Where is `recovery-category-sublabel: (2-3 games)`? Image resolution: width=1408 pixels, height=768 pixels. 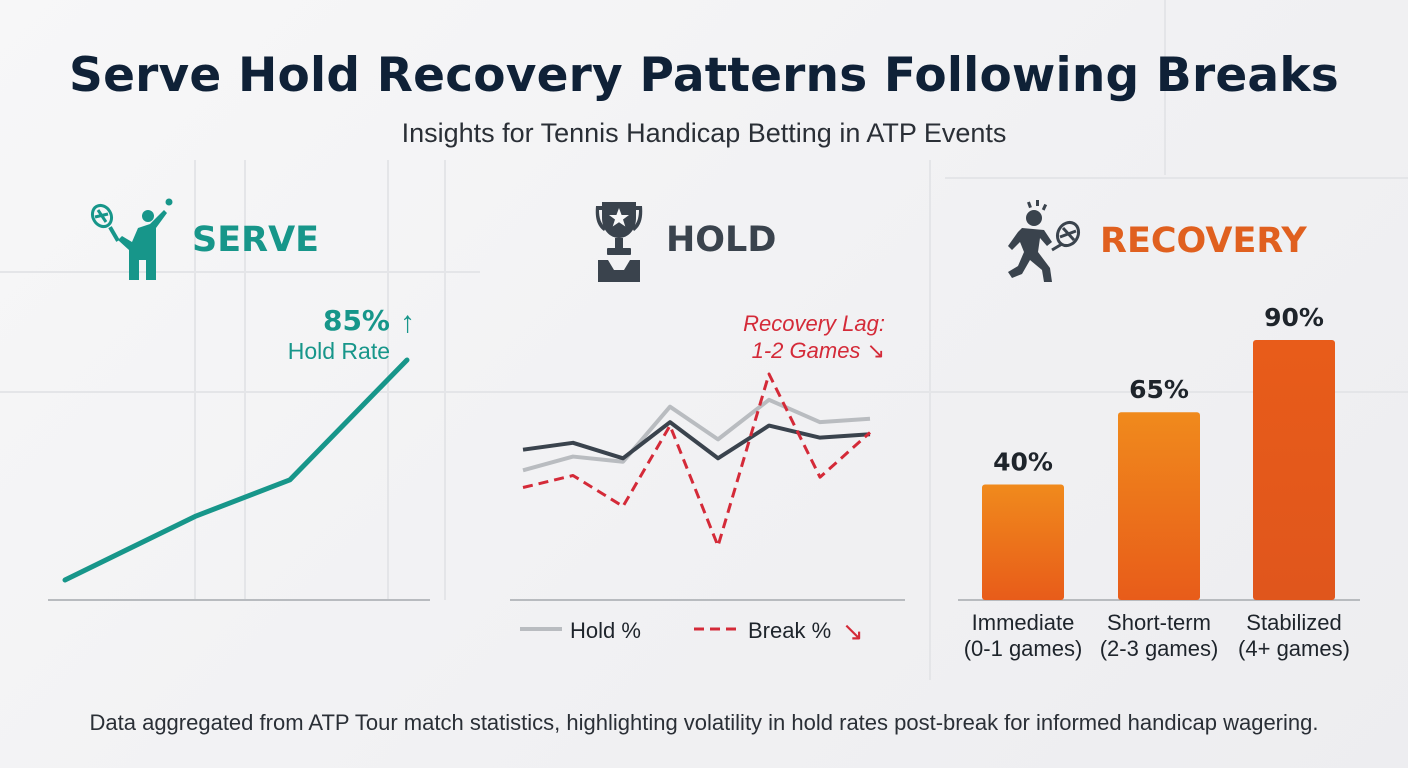 recovery-category-sublabel: (2-3 games) is located at coordinates (1159, 648).